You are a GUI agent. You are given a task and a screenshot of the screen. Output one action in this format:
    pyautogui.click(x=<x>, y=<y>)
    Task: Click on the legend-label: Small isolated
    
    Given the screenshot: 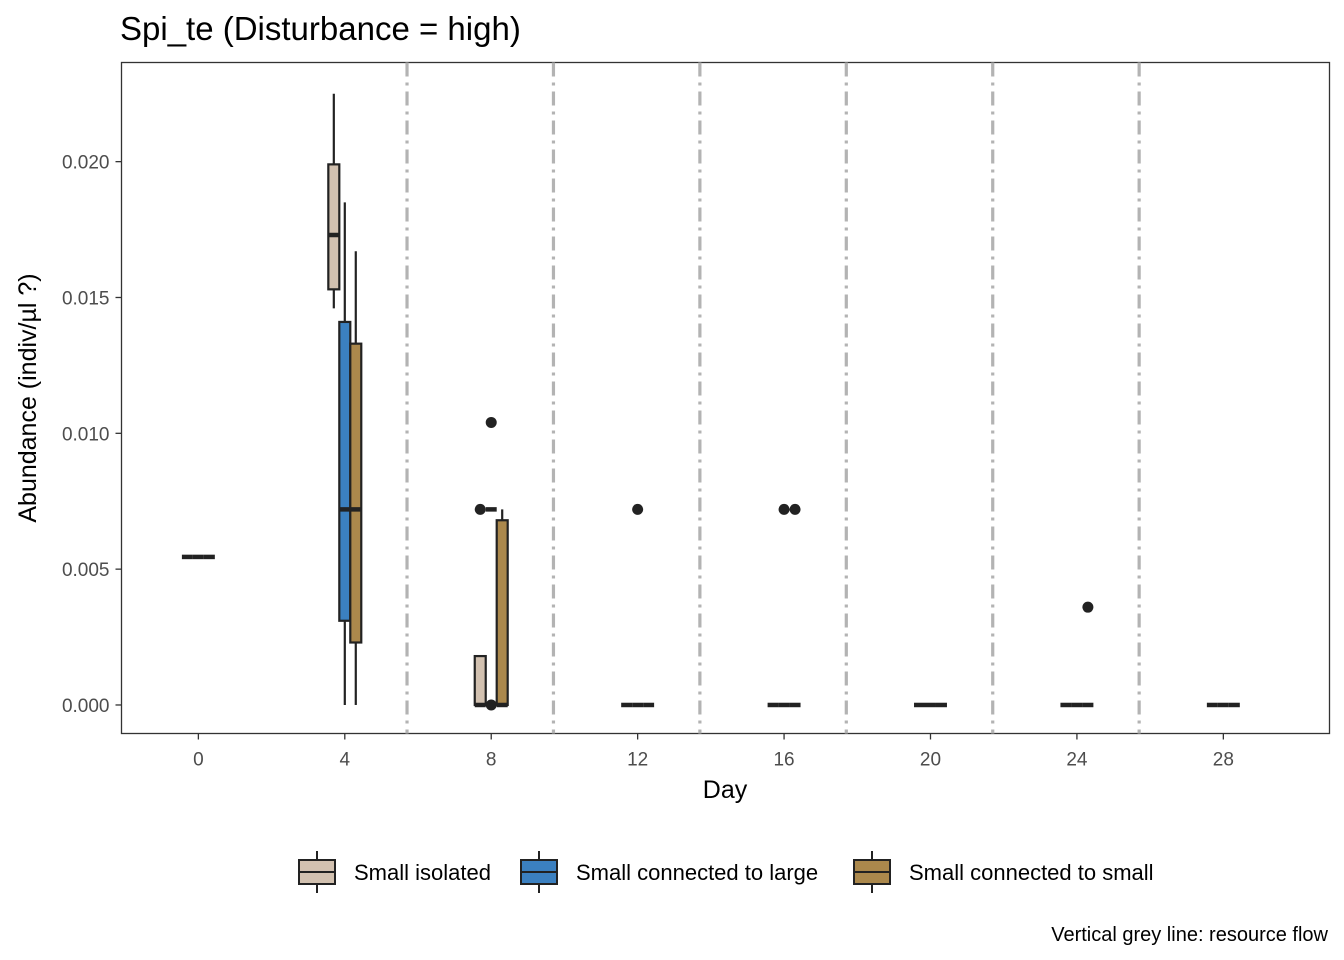 What is the action you would take?
    pyautogui.click(x=422, y=872)
    